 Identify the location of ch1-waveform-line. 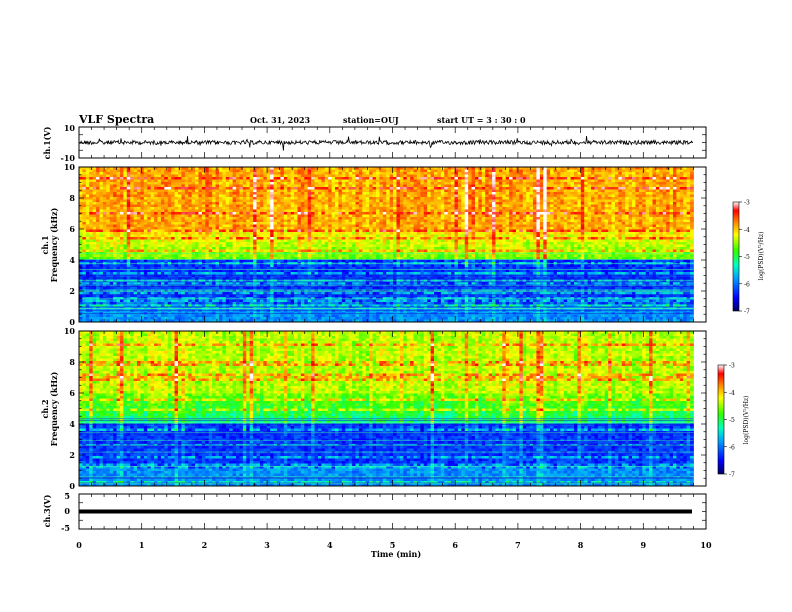
(386, 143).